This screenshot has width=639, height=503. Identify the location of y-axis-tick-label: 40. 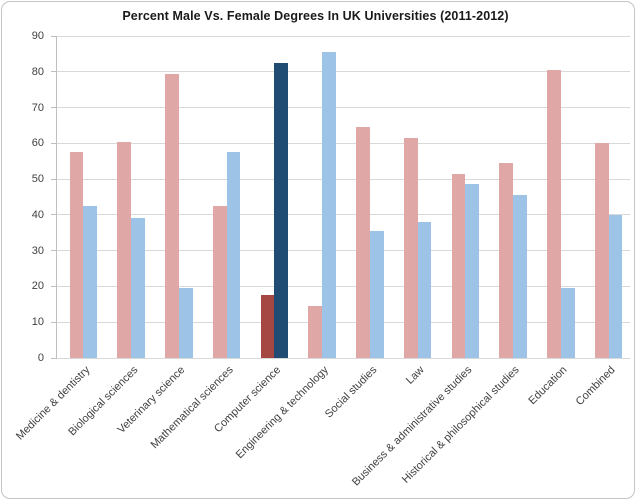
(37, 214).